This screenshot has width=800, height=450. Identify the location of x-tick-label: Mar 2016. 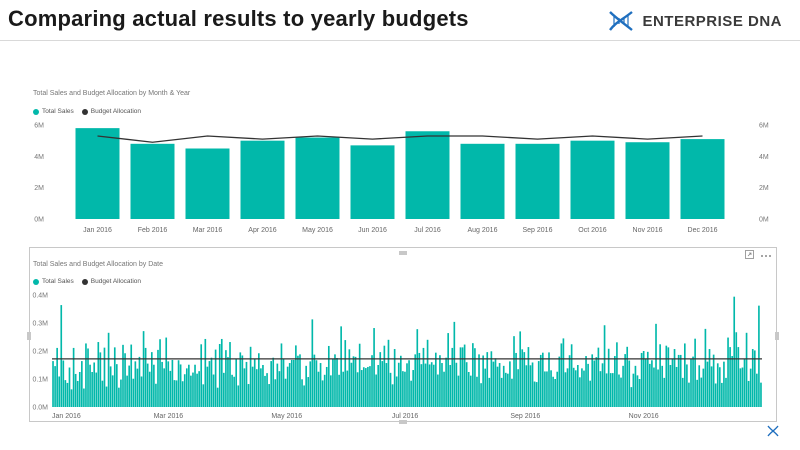
(169, 416).